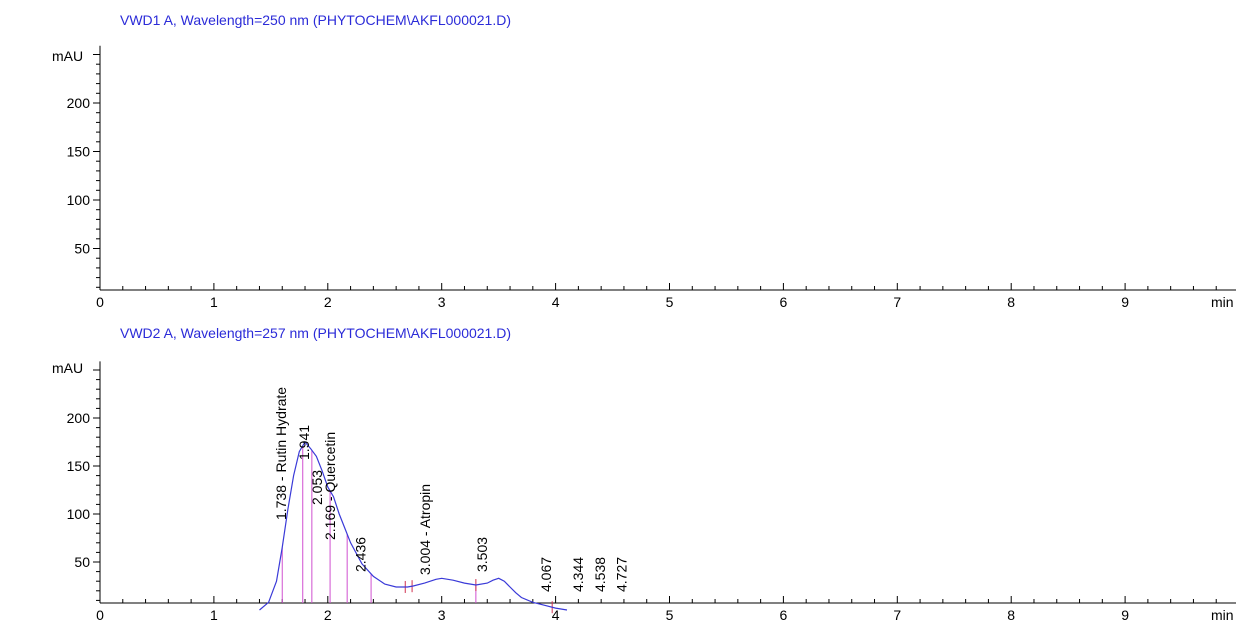 The width and height of the screenshot is (1237, 631). I want to click on y-unit-label-vwd2: mAU, so click(67, 368).